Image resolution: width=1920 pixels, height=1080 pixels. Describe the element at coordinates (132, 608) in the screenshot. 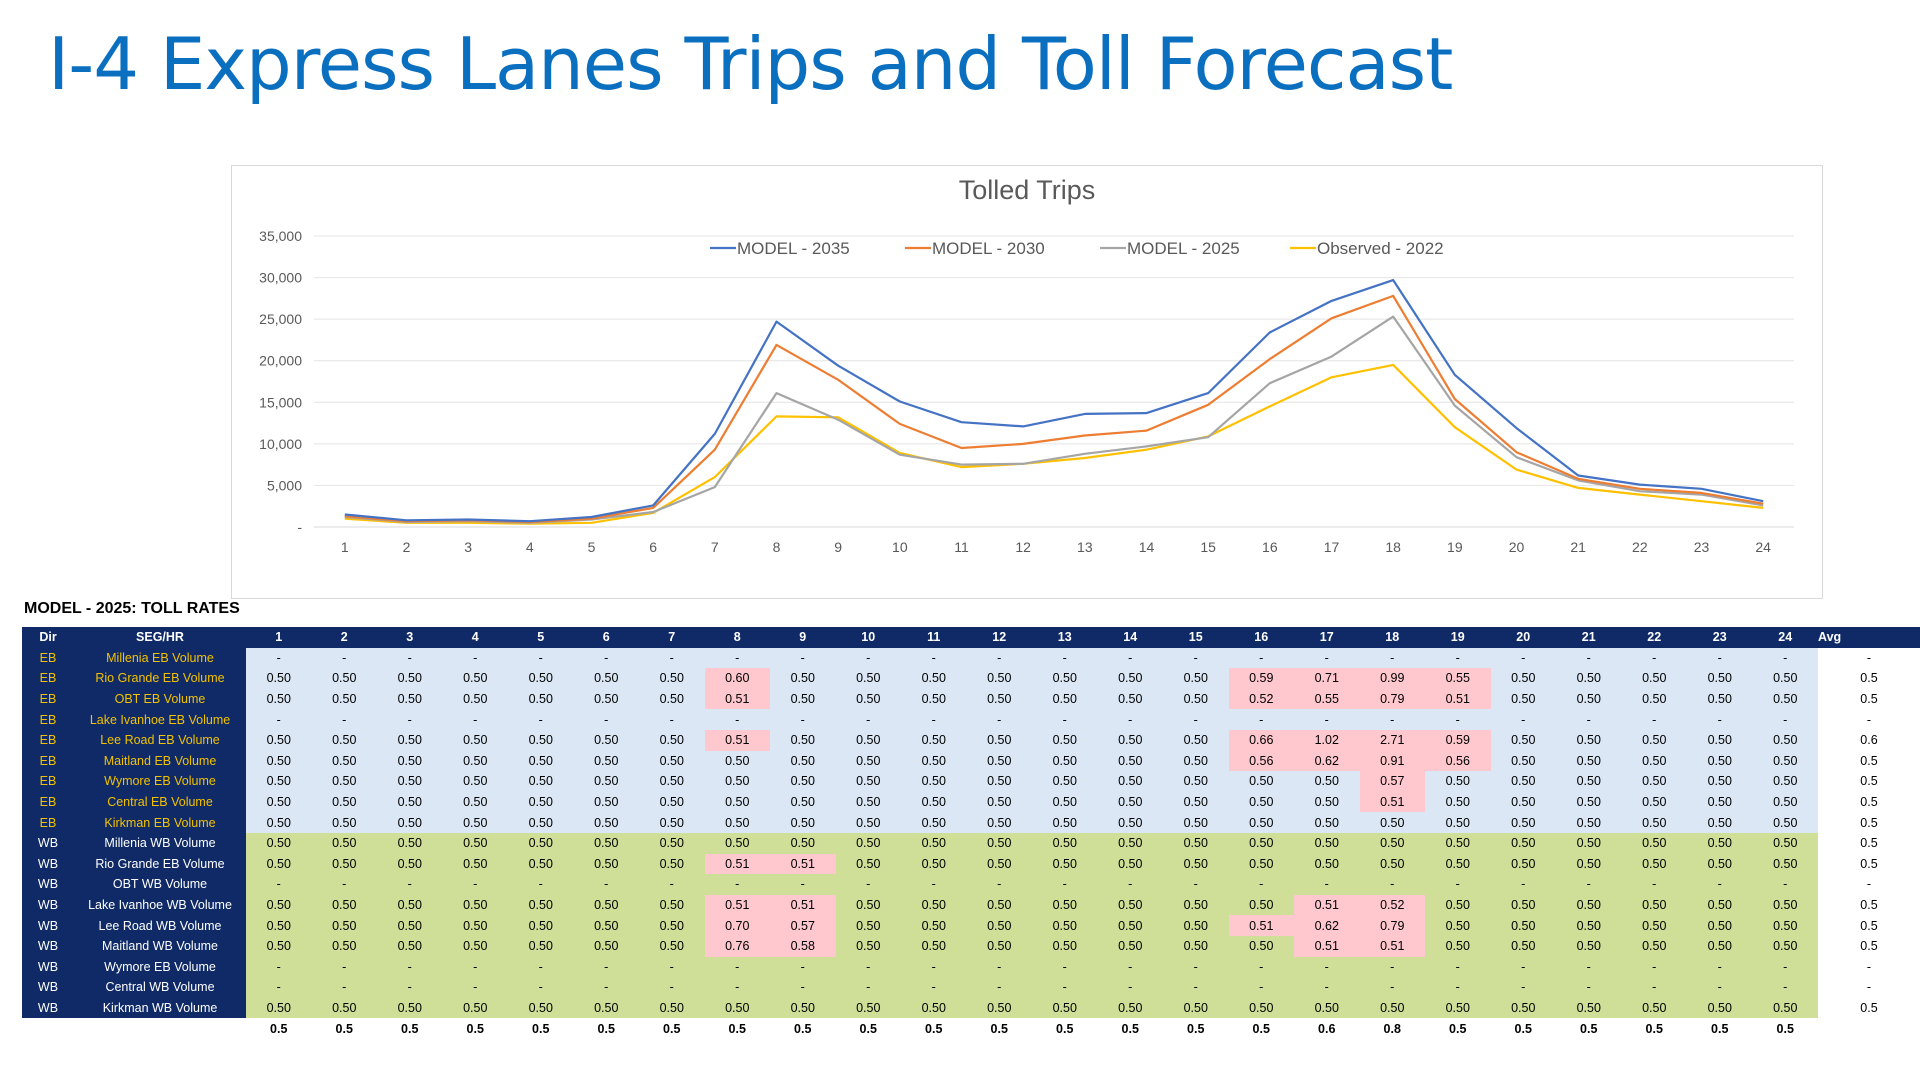

I see `table-title: MODEL - 2025: TOLL RATES` at that location.